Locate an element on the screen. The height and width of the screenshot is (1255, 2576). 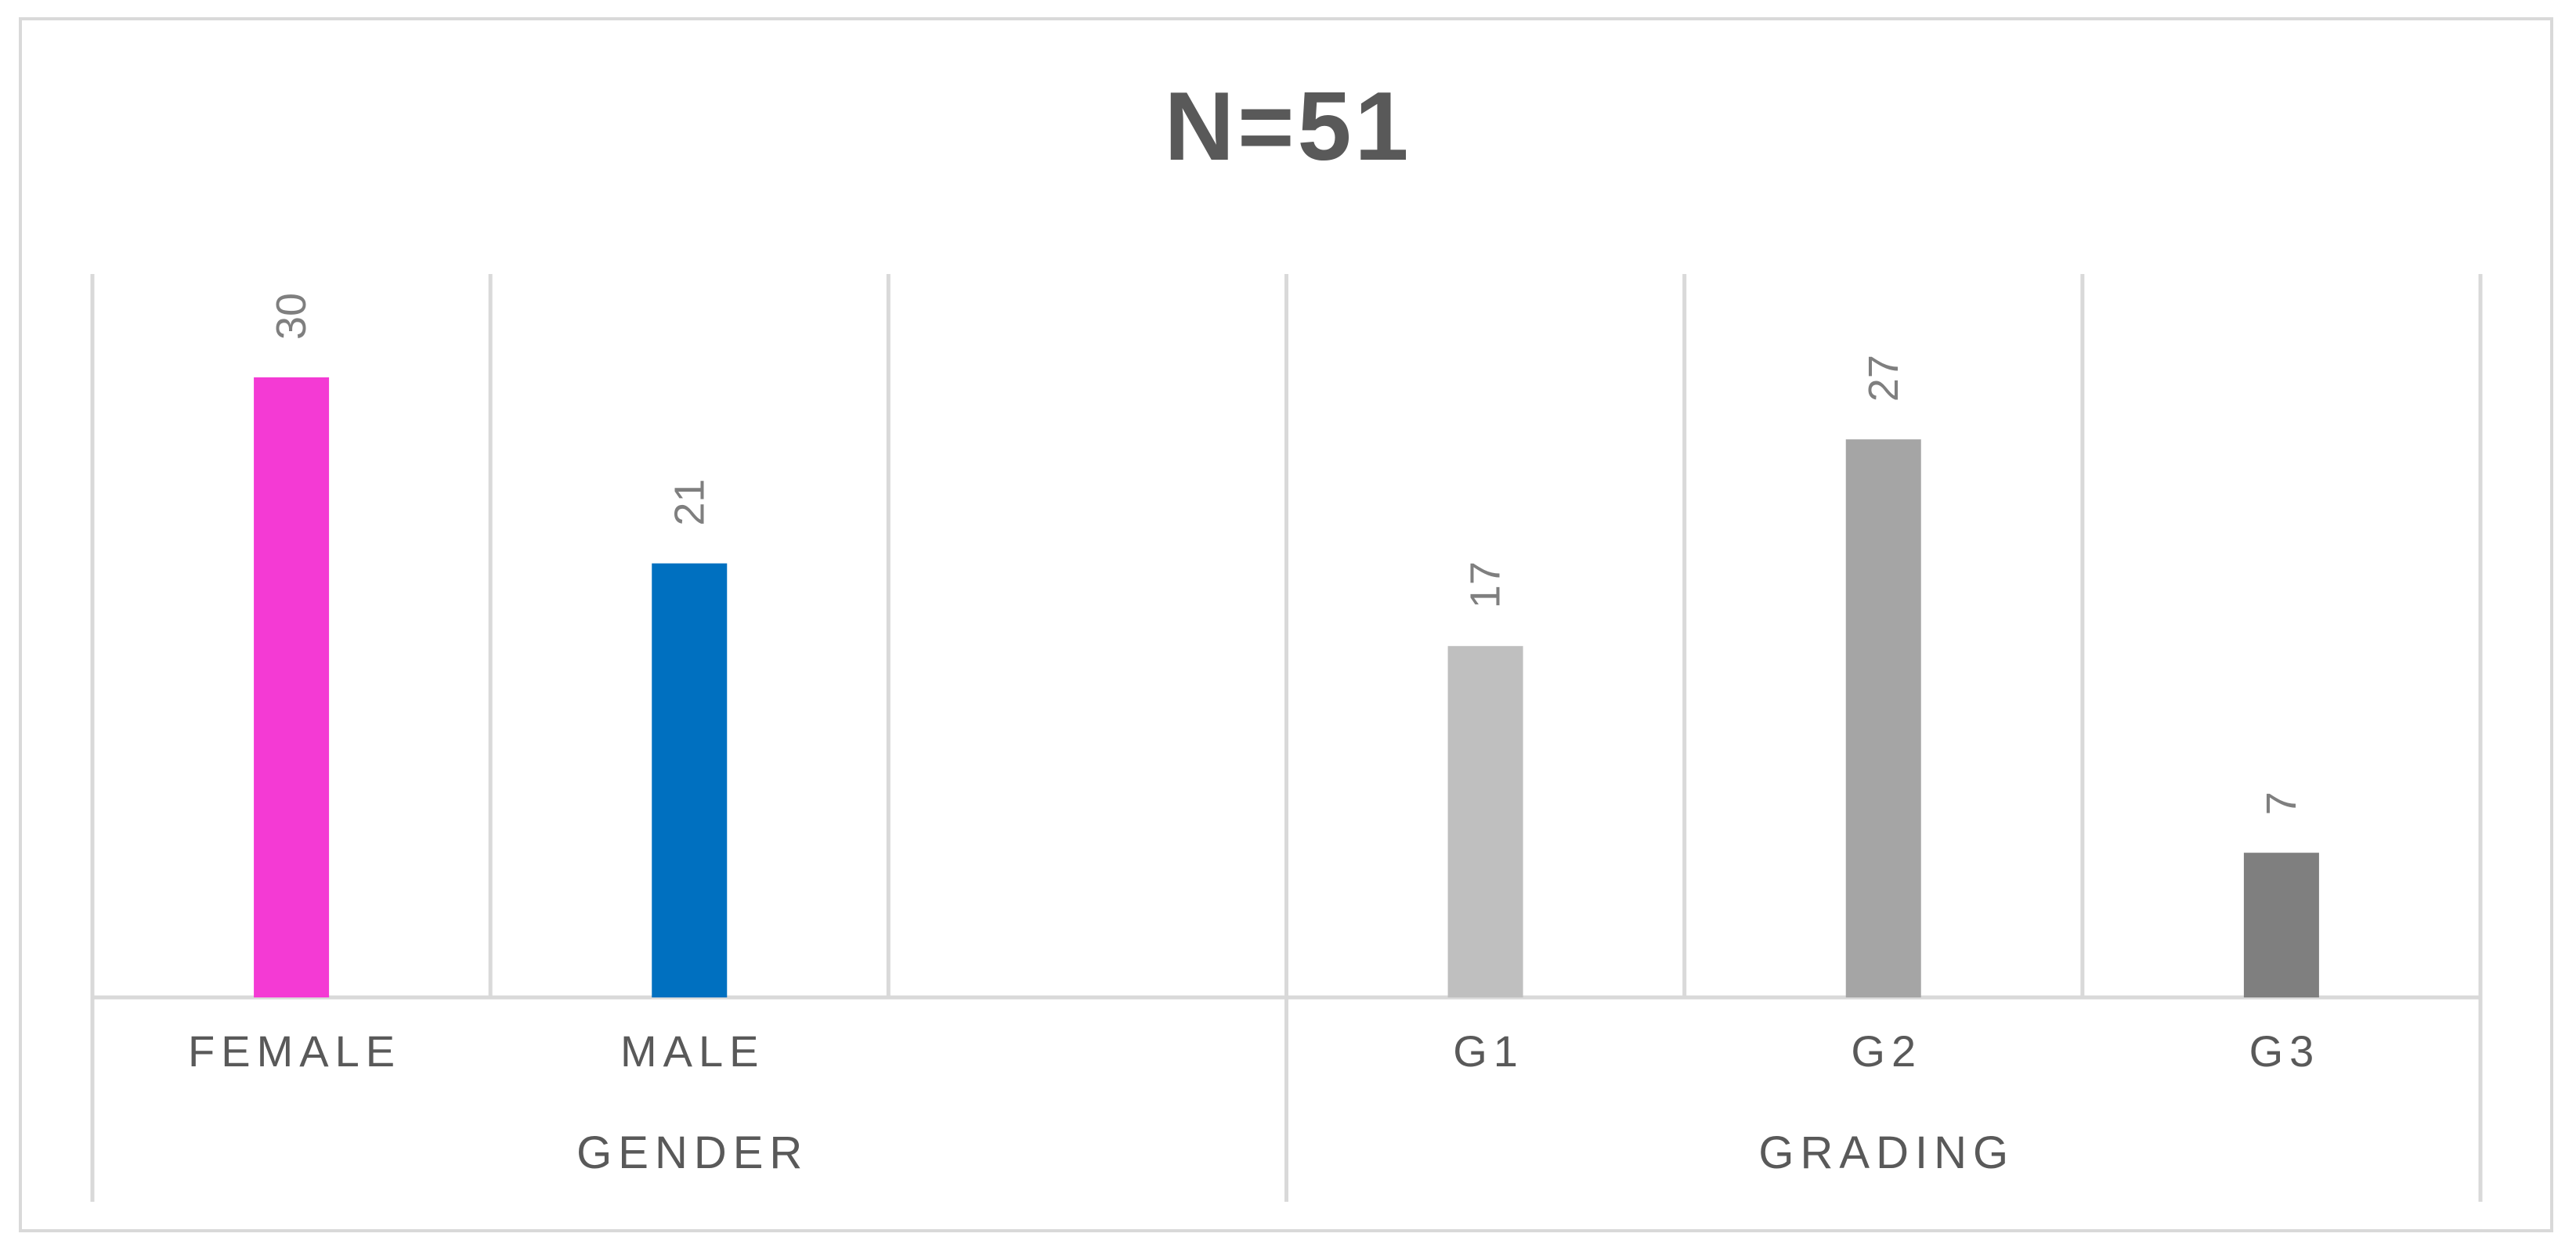
bar-g1 is located at coordinates (1485, 821).